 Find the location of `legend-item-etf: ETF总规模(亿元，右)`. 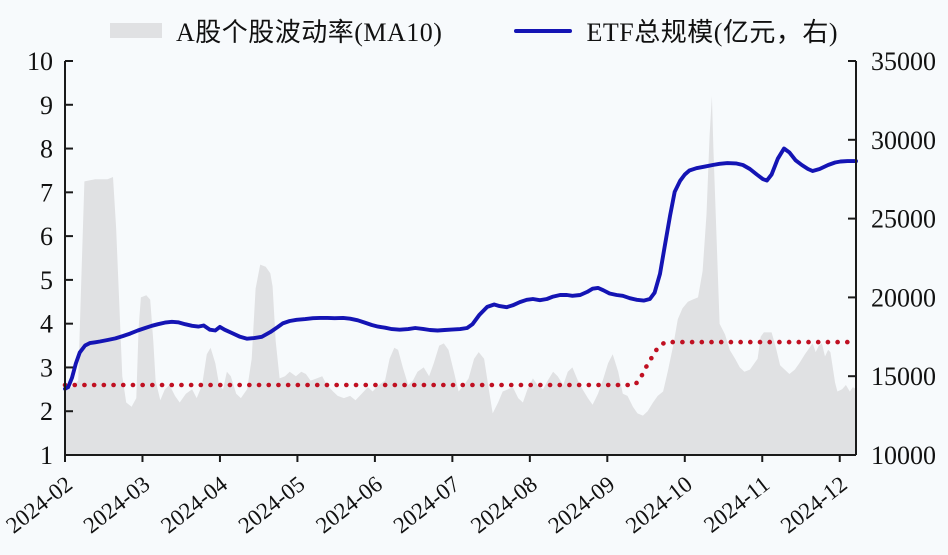

legend-item-etf: ETF总规模(亿元，右) is located at coordinates (676, 30).